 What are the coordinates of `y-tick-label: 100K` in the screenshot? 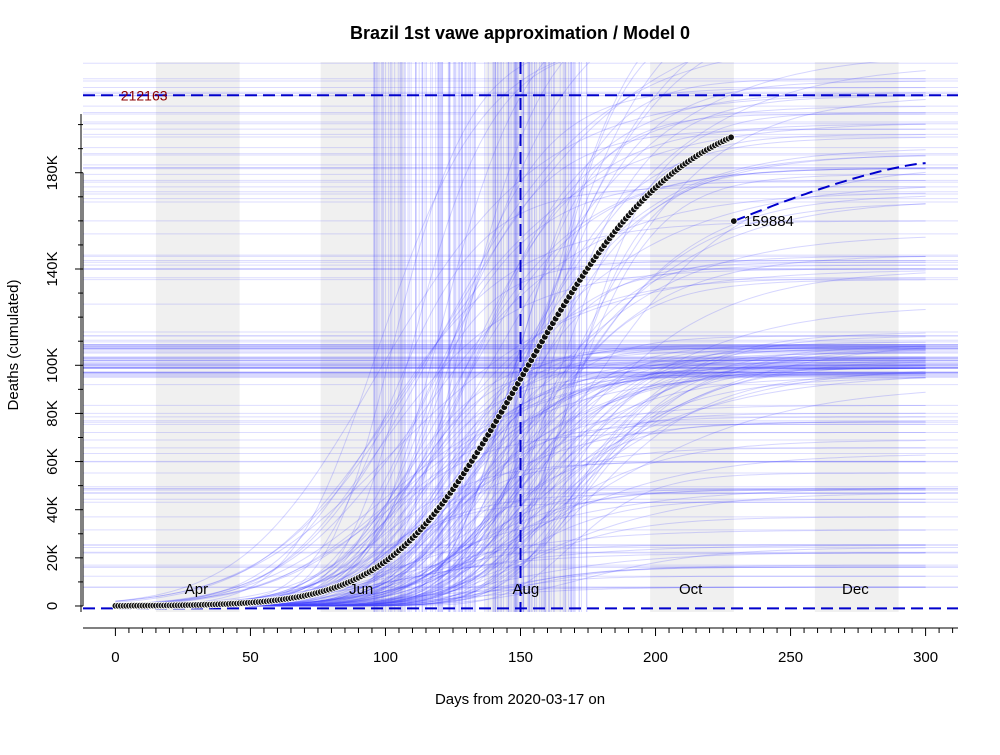 It's located at (52, 365).